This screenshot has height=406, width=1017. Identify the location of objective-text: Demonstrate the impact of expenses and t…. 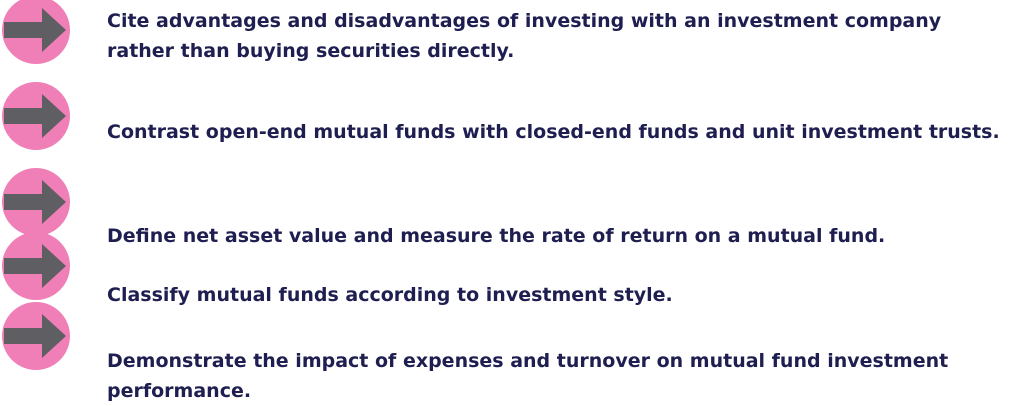
(528, 376).